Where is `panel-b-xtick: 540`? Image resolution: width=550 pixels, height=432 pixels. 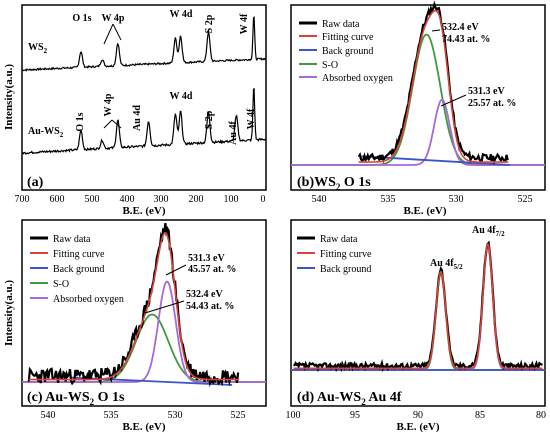 panel-b-xtick: 540 is located at coordinates (319, 199).